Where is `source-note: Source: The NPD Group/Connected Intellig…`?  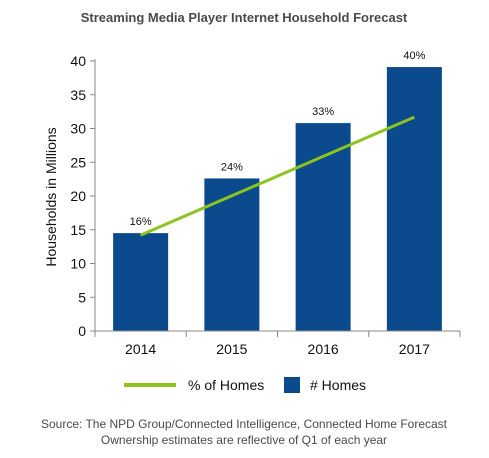
source-note: Source: The NPD Group/Connected Intellig… is located at coordinates (244, 424).